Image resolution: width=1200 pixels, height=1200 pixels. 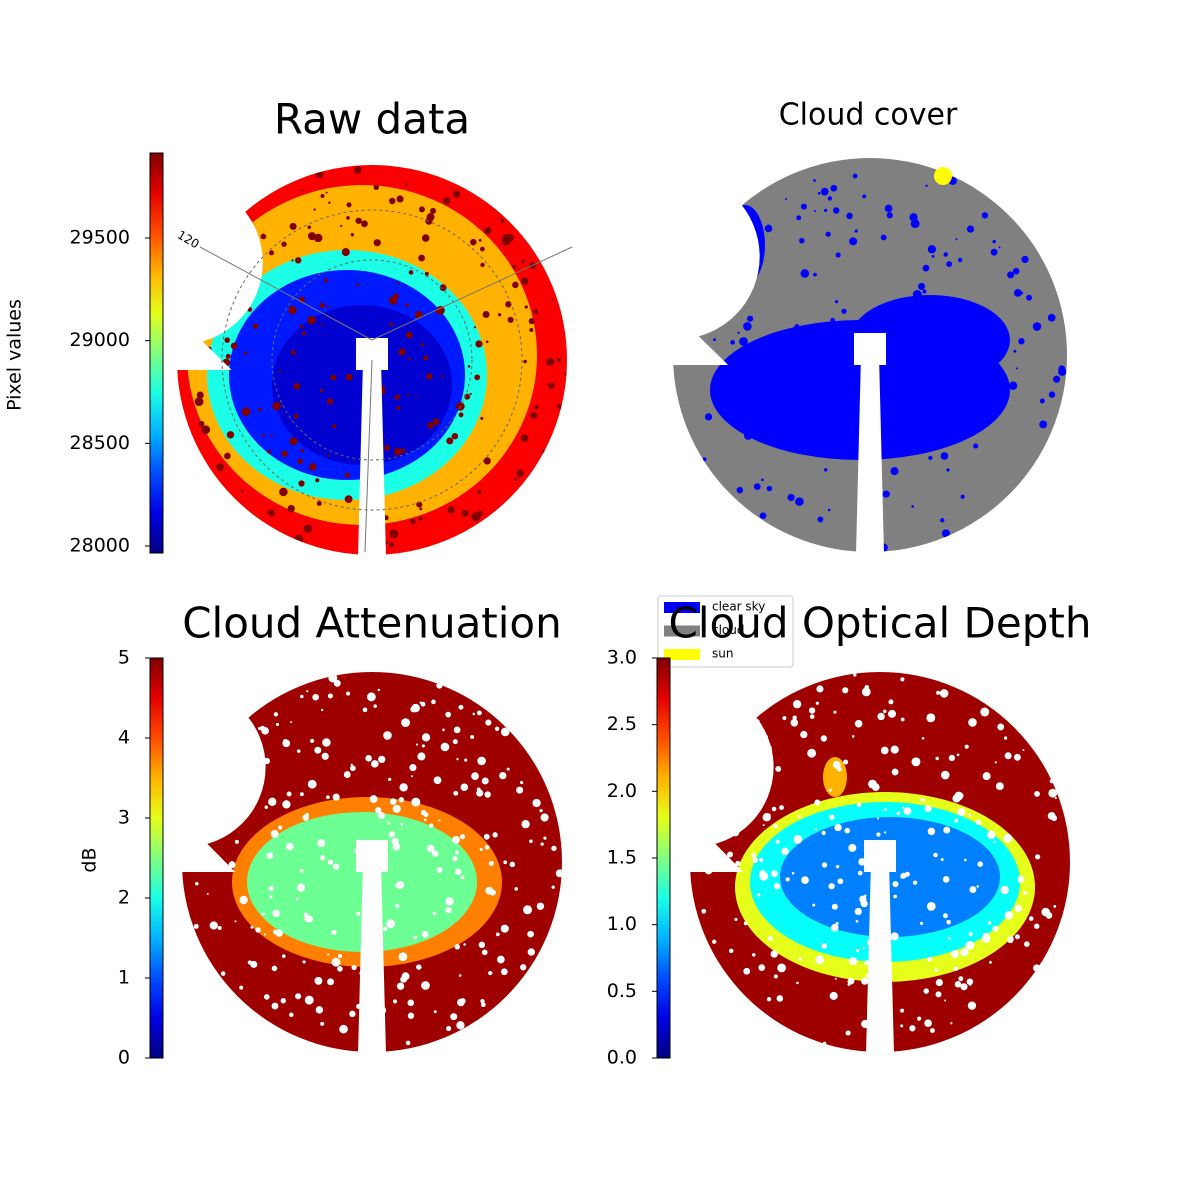 What do you see at coordinates (124, 978) in the screenshot?
I see `y-tick-label: 1` at bounding box center [124, 978].